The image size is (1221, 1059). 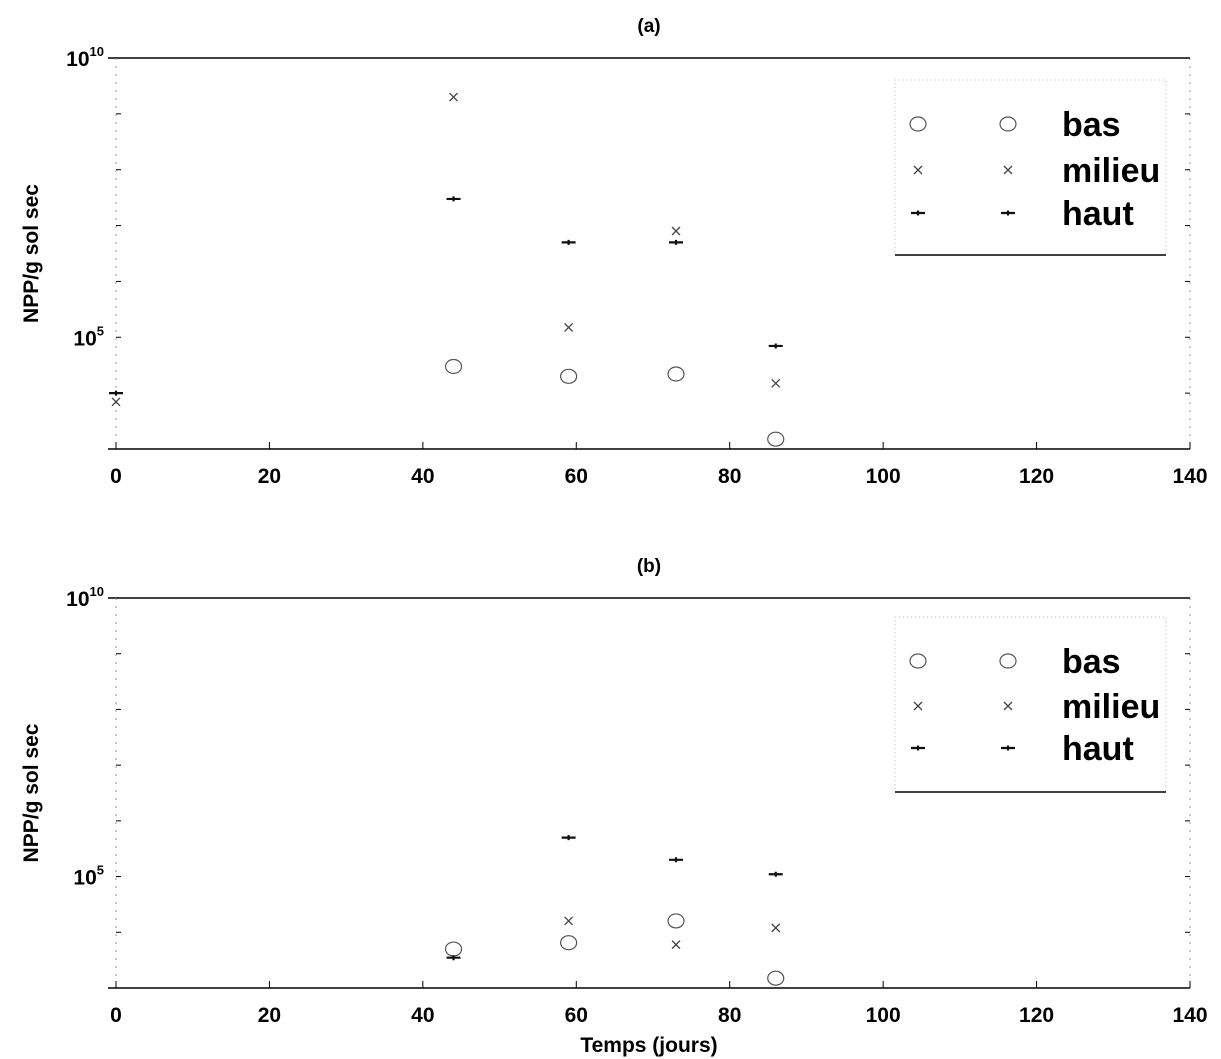 What do you see at coordinates (649, 566) in the screenshot?
I see `chart-title: (b)` at bounding box center [649, 566].